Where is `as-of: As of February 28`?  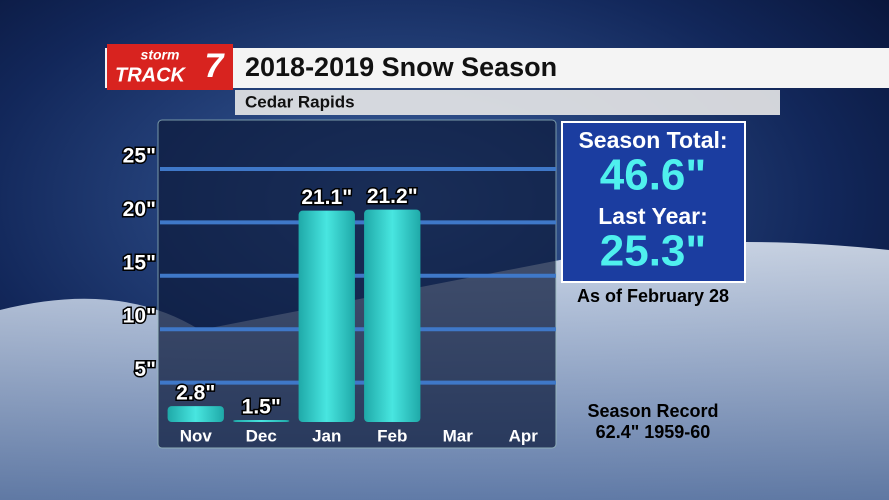
as-of: As of February 28 is located at coordinates (653, 296).